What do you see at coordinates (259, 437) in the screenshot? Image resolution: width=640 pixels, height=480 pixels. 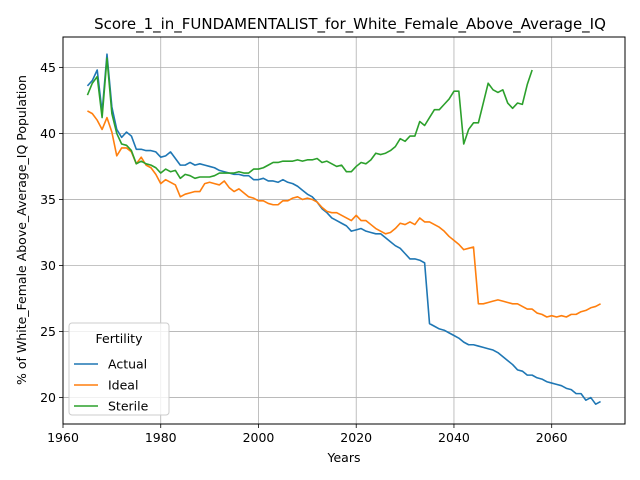 I see `x-tick-label: 2000` at bounding box center [259, 437].